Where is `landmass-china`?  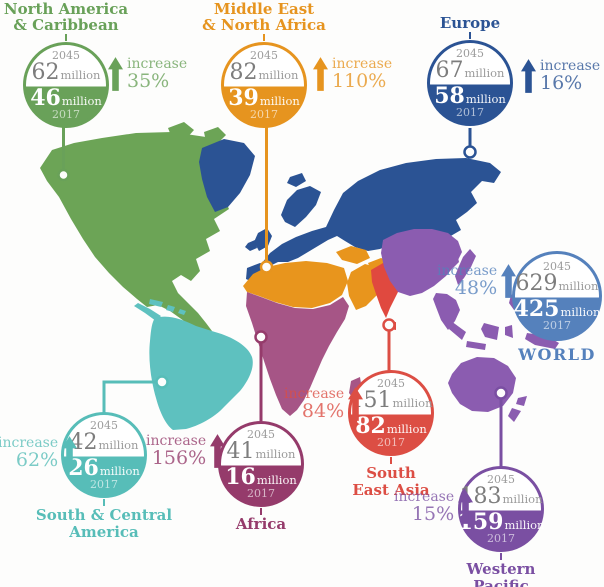 landmass-china is located at coordinates (421, 262).